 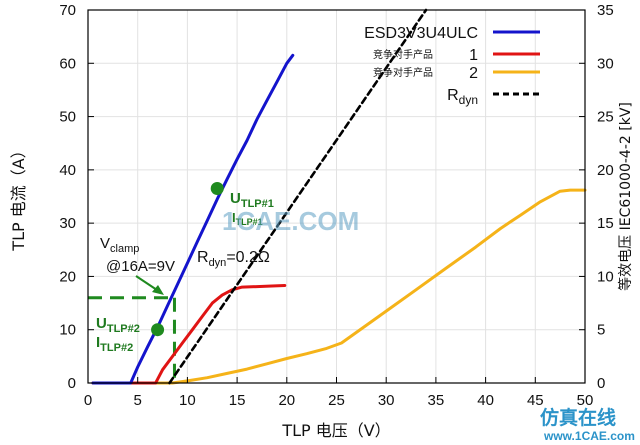 I want to click on y-tick-label: 70, so click(x=67, y=10).